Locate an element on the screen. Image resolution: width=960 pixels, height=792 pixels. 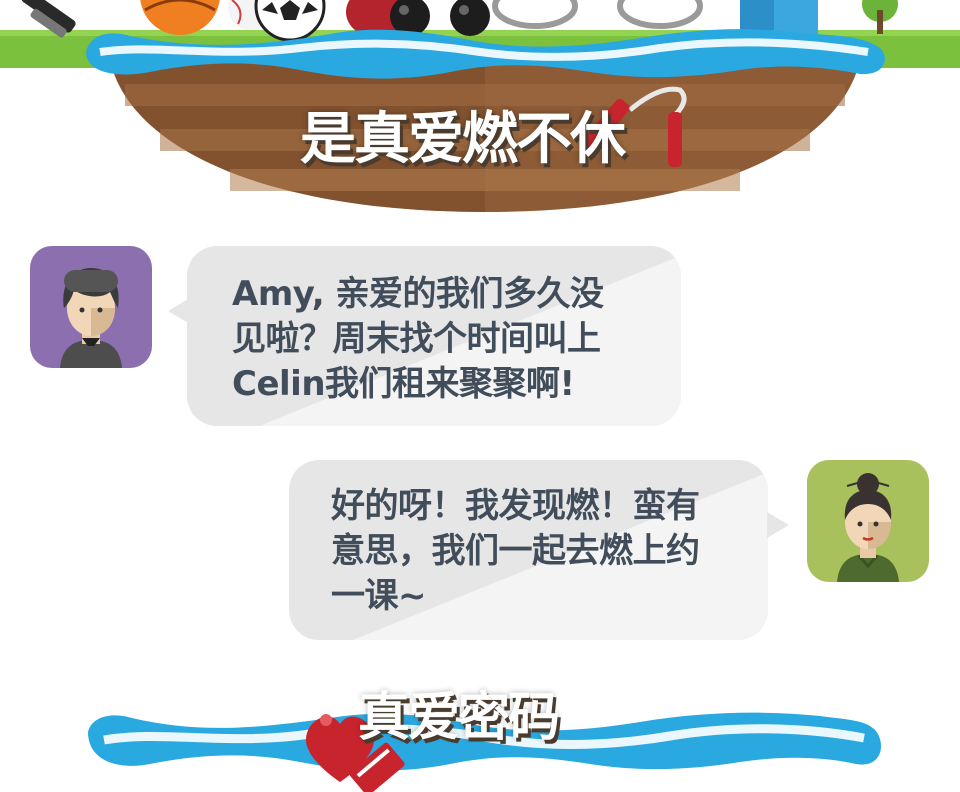
ring-icon is located at coordinates (597, 14).